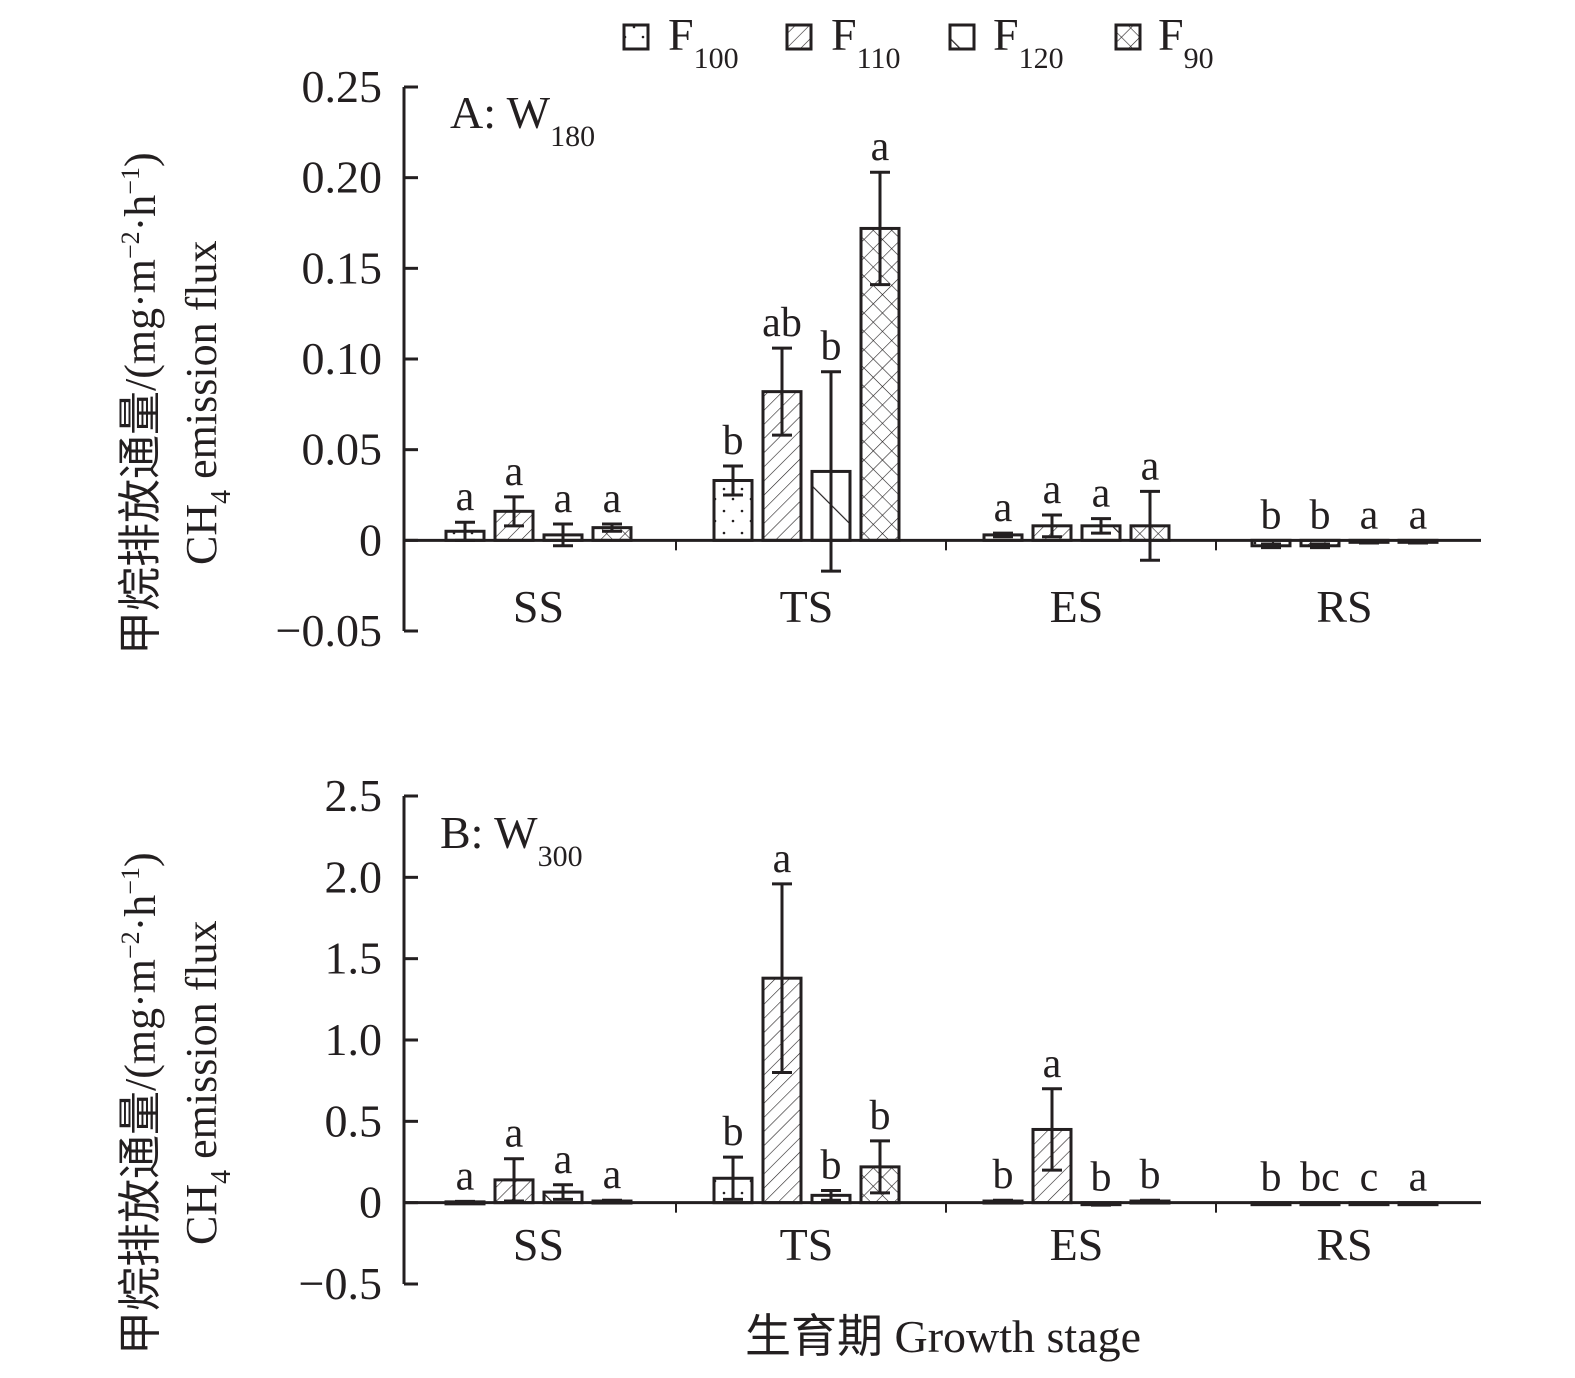 This screenshot has width=1575, height=1378. What do you see at coordinates (342, 267) in the screenshot?
I see `y-tick-label: 0.15` at bounding box center [342, 267].